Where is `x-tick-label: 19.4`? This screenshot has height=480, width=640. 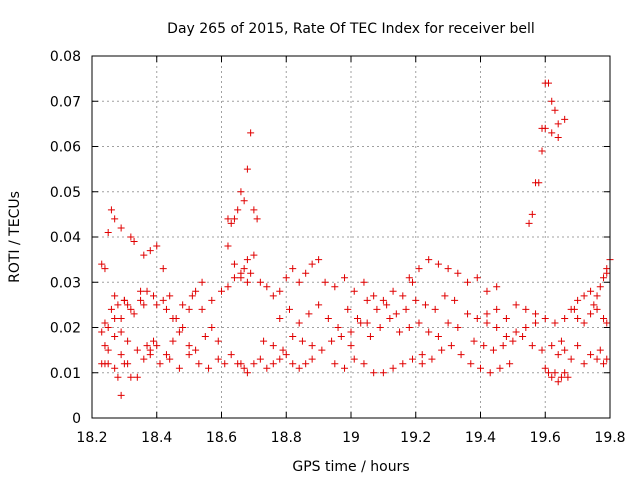
x-tick-label: 19.4 is located at coordinates (480, 438).